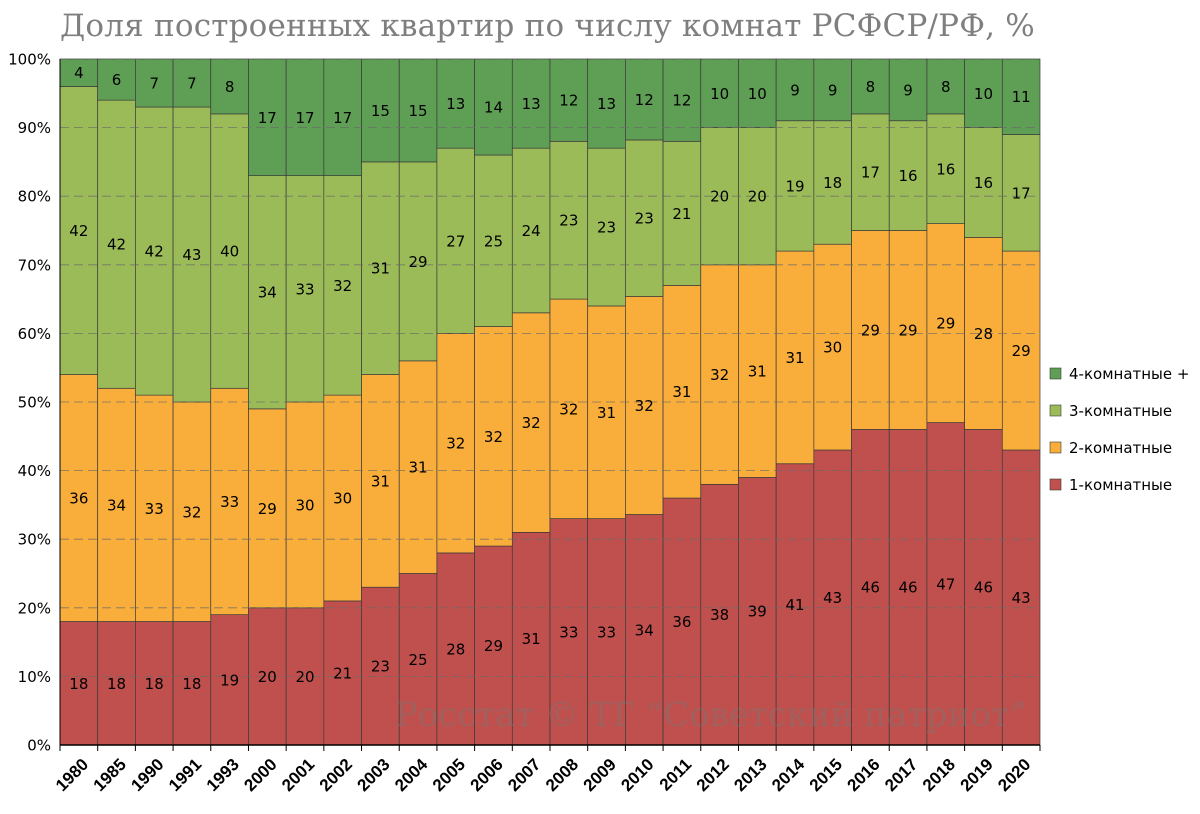  I want to click on bar-3-2015, so click(832, 182).